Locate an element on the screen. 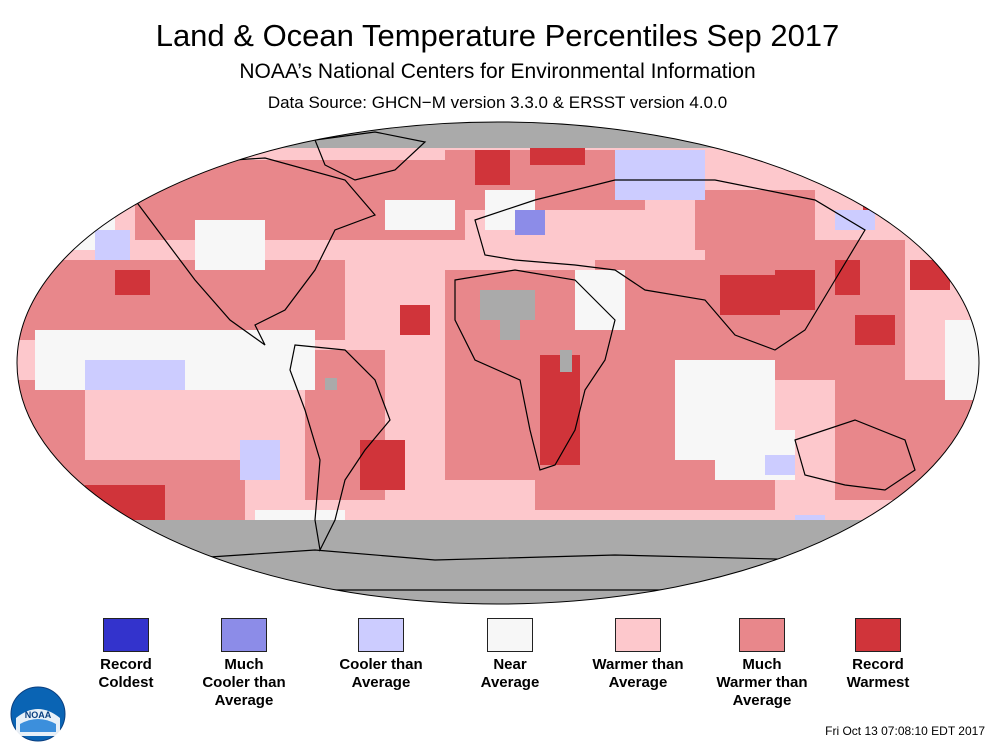 The width and height of the screenshot is (995, 744). legend-much-cooler: Much Cooler than Average is located at coordinates (244, 664).